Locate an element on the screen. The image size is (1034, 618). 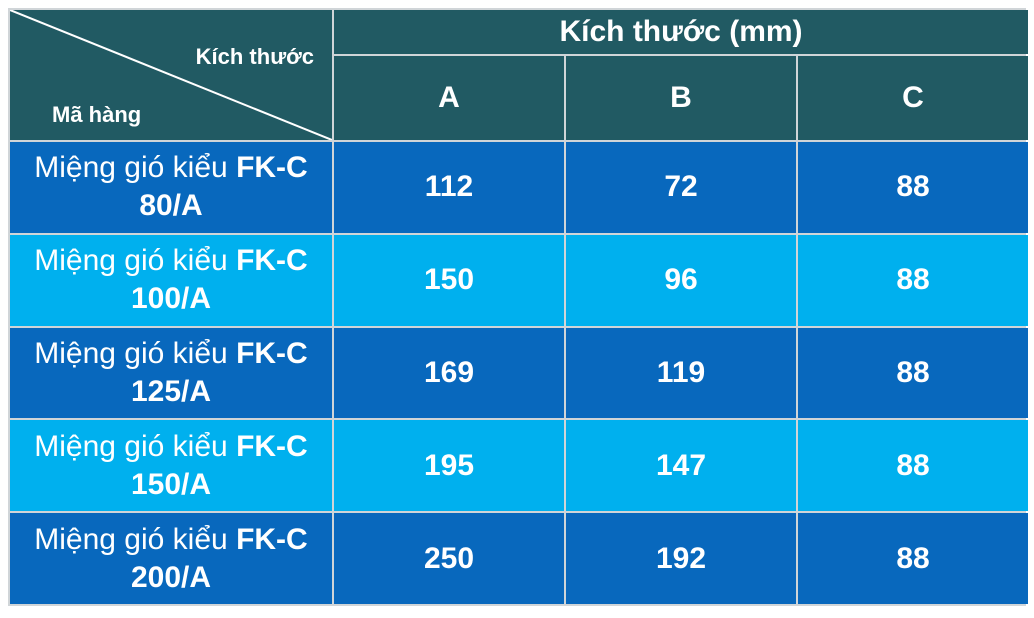
product-name-cell: Miệng gió kiểu FK-C 100/A is located at coordinates (171, 280).